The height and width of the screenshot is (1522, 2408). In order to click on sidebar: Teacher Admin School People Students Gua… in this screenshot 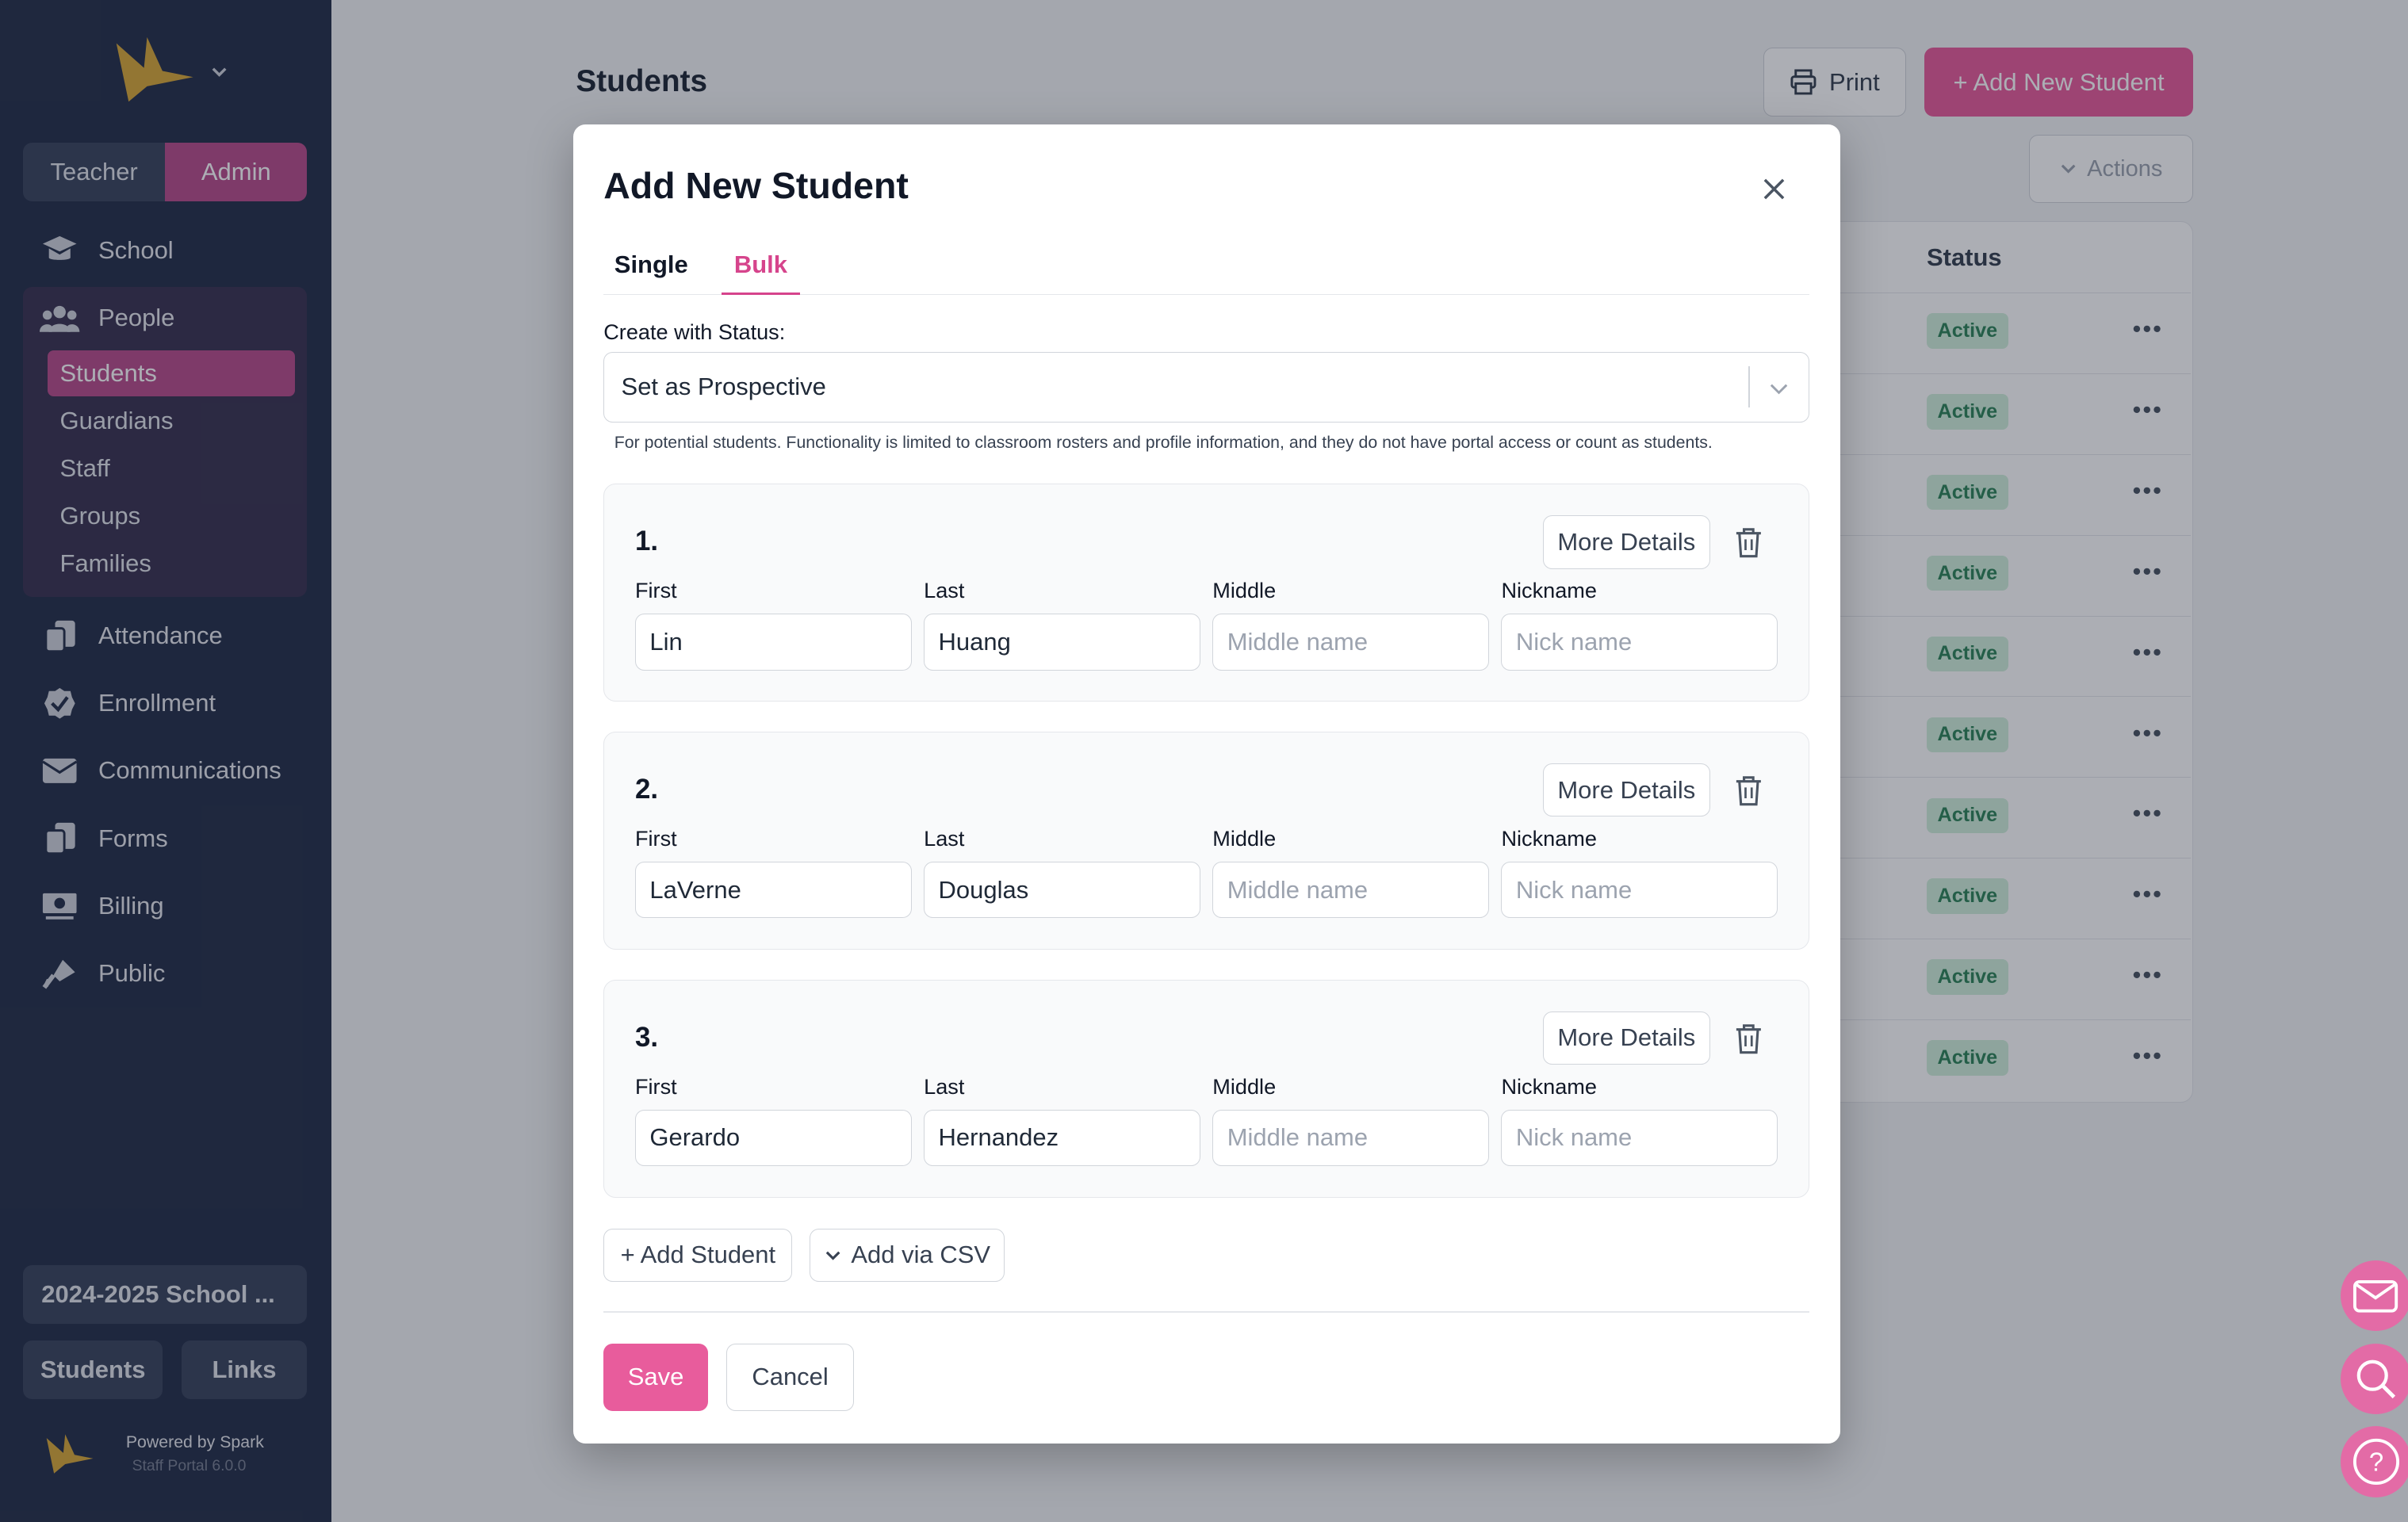, I will do `click(166, 761)`.